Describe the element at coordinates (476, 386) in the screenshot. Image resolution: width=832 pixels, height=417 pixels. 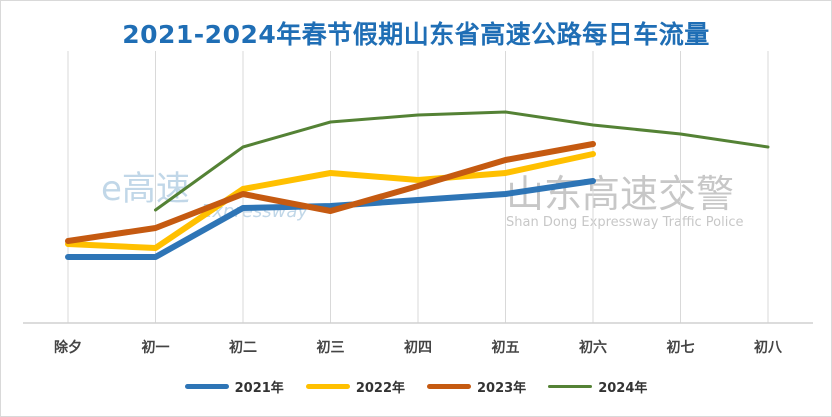
I see `legend-item: 2023年` at that location.